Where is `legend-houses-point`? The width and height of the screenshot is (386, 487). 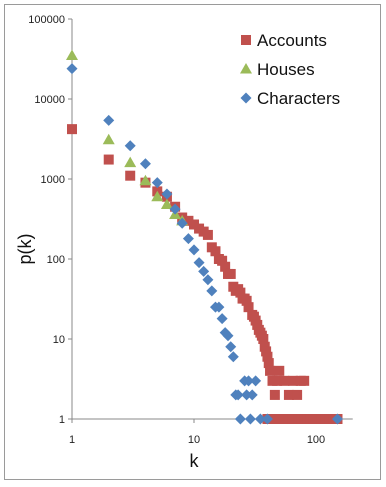
legend-houses-point is located at coordinates (246, 68).